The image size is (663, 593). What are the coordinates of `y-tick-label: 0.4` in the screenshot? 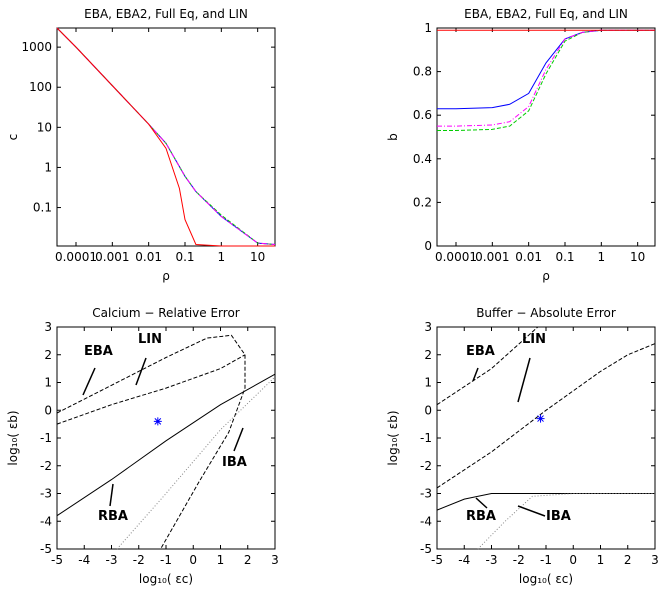 It's located at (422, 159).